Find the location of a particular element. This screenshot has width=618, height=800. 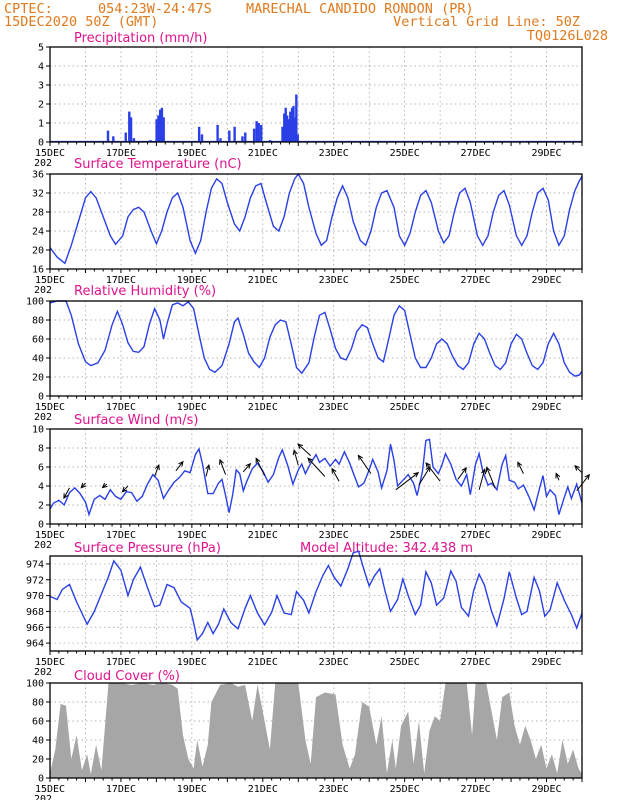

humidity-xtick-label: 21DEC is located at coordinates (263, 407).